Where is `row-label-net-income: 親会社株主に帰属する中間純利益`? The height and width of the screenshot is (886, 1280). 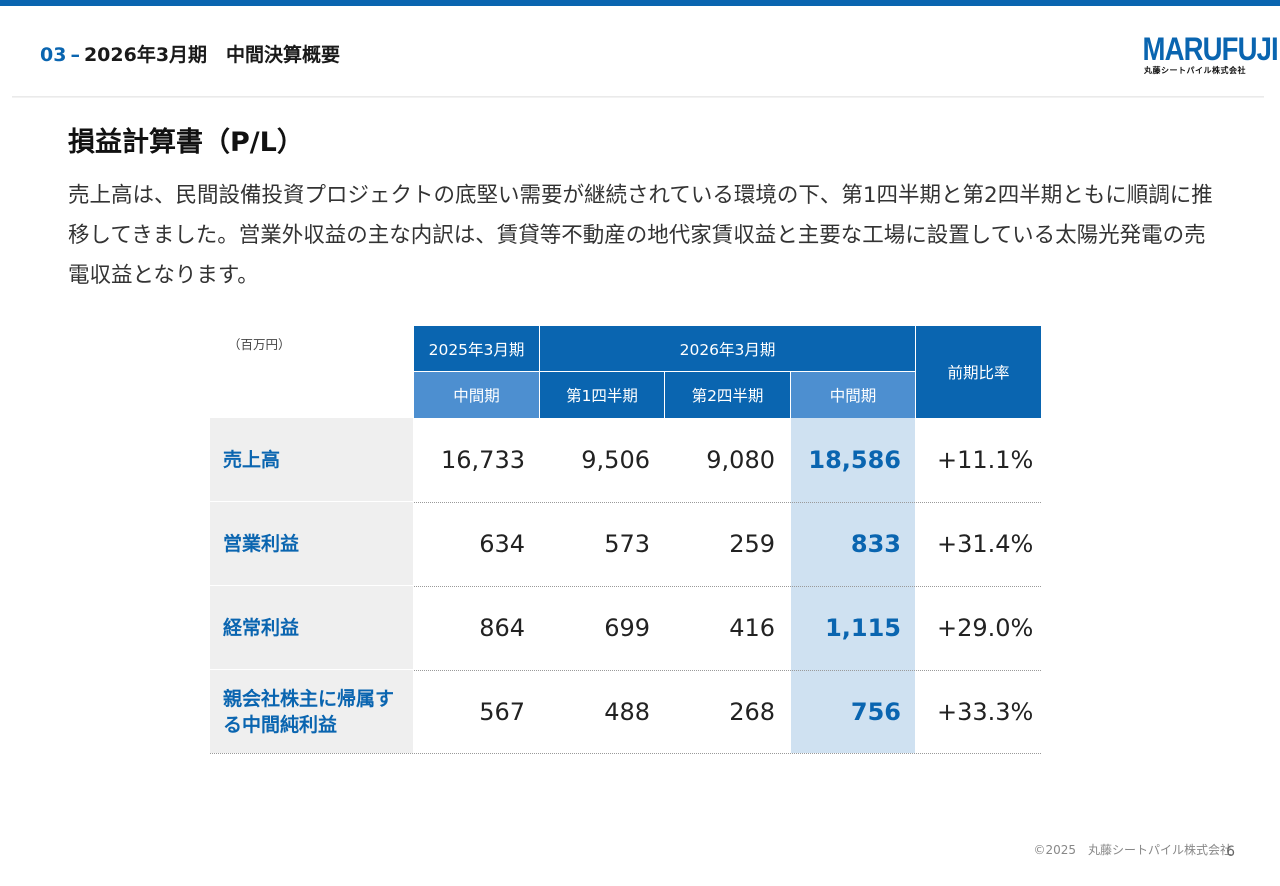 row-label-net-income: 親会社株主に帰属する中間純利益 is located at coordinates (311, 711).